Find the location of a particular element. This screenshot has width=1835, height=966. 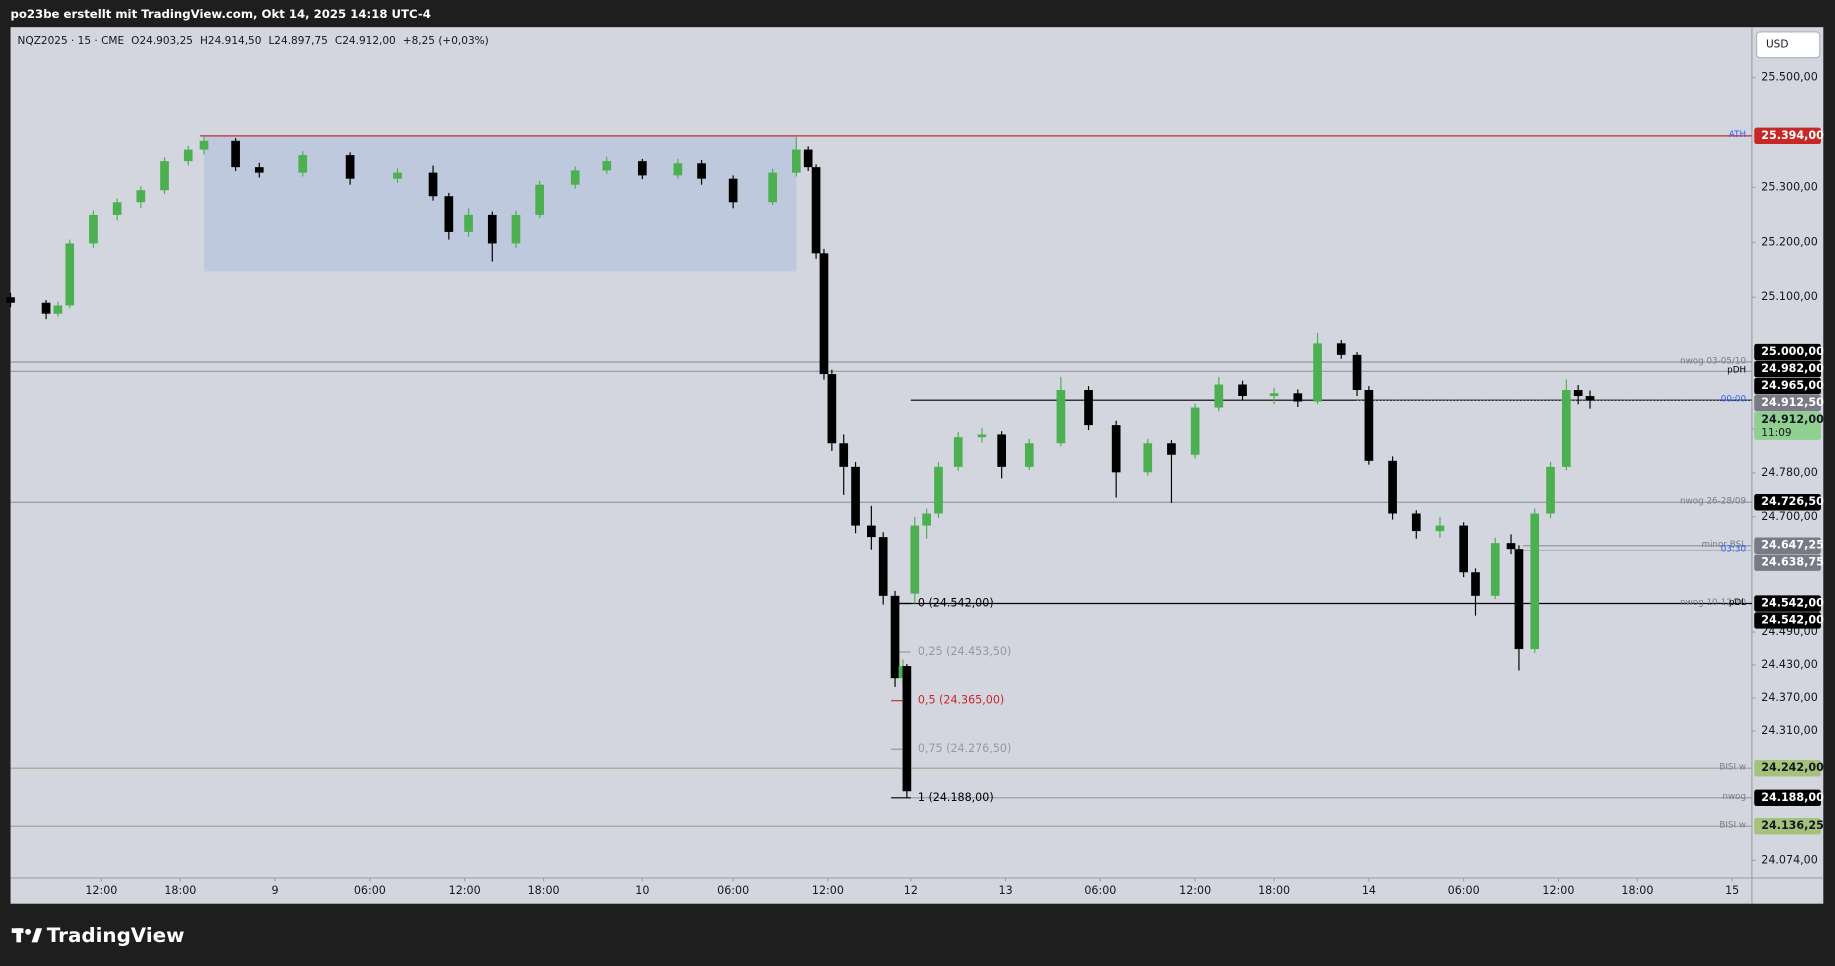

legend-change: +8,25 (+0,03%) is located at coordinates (446, 41).